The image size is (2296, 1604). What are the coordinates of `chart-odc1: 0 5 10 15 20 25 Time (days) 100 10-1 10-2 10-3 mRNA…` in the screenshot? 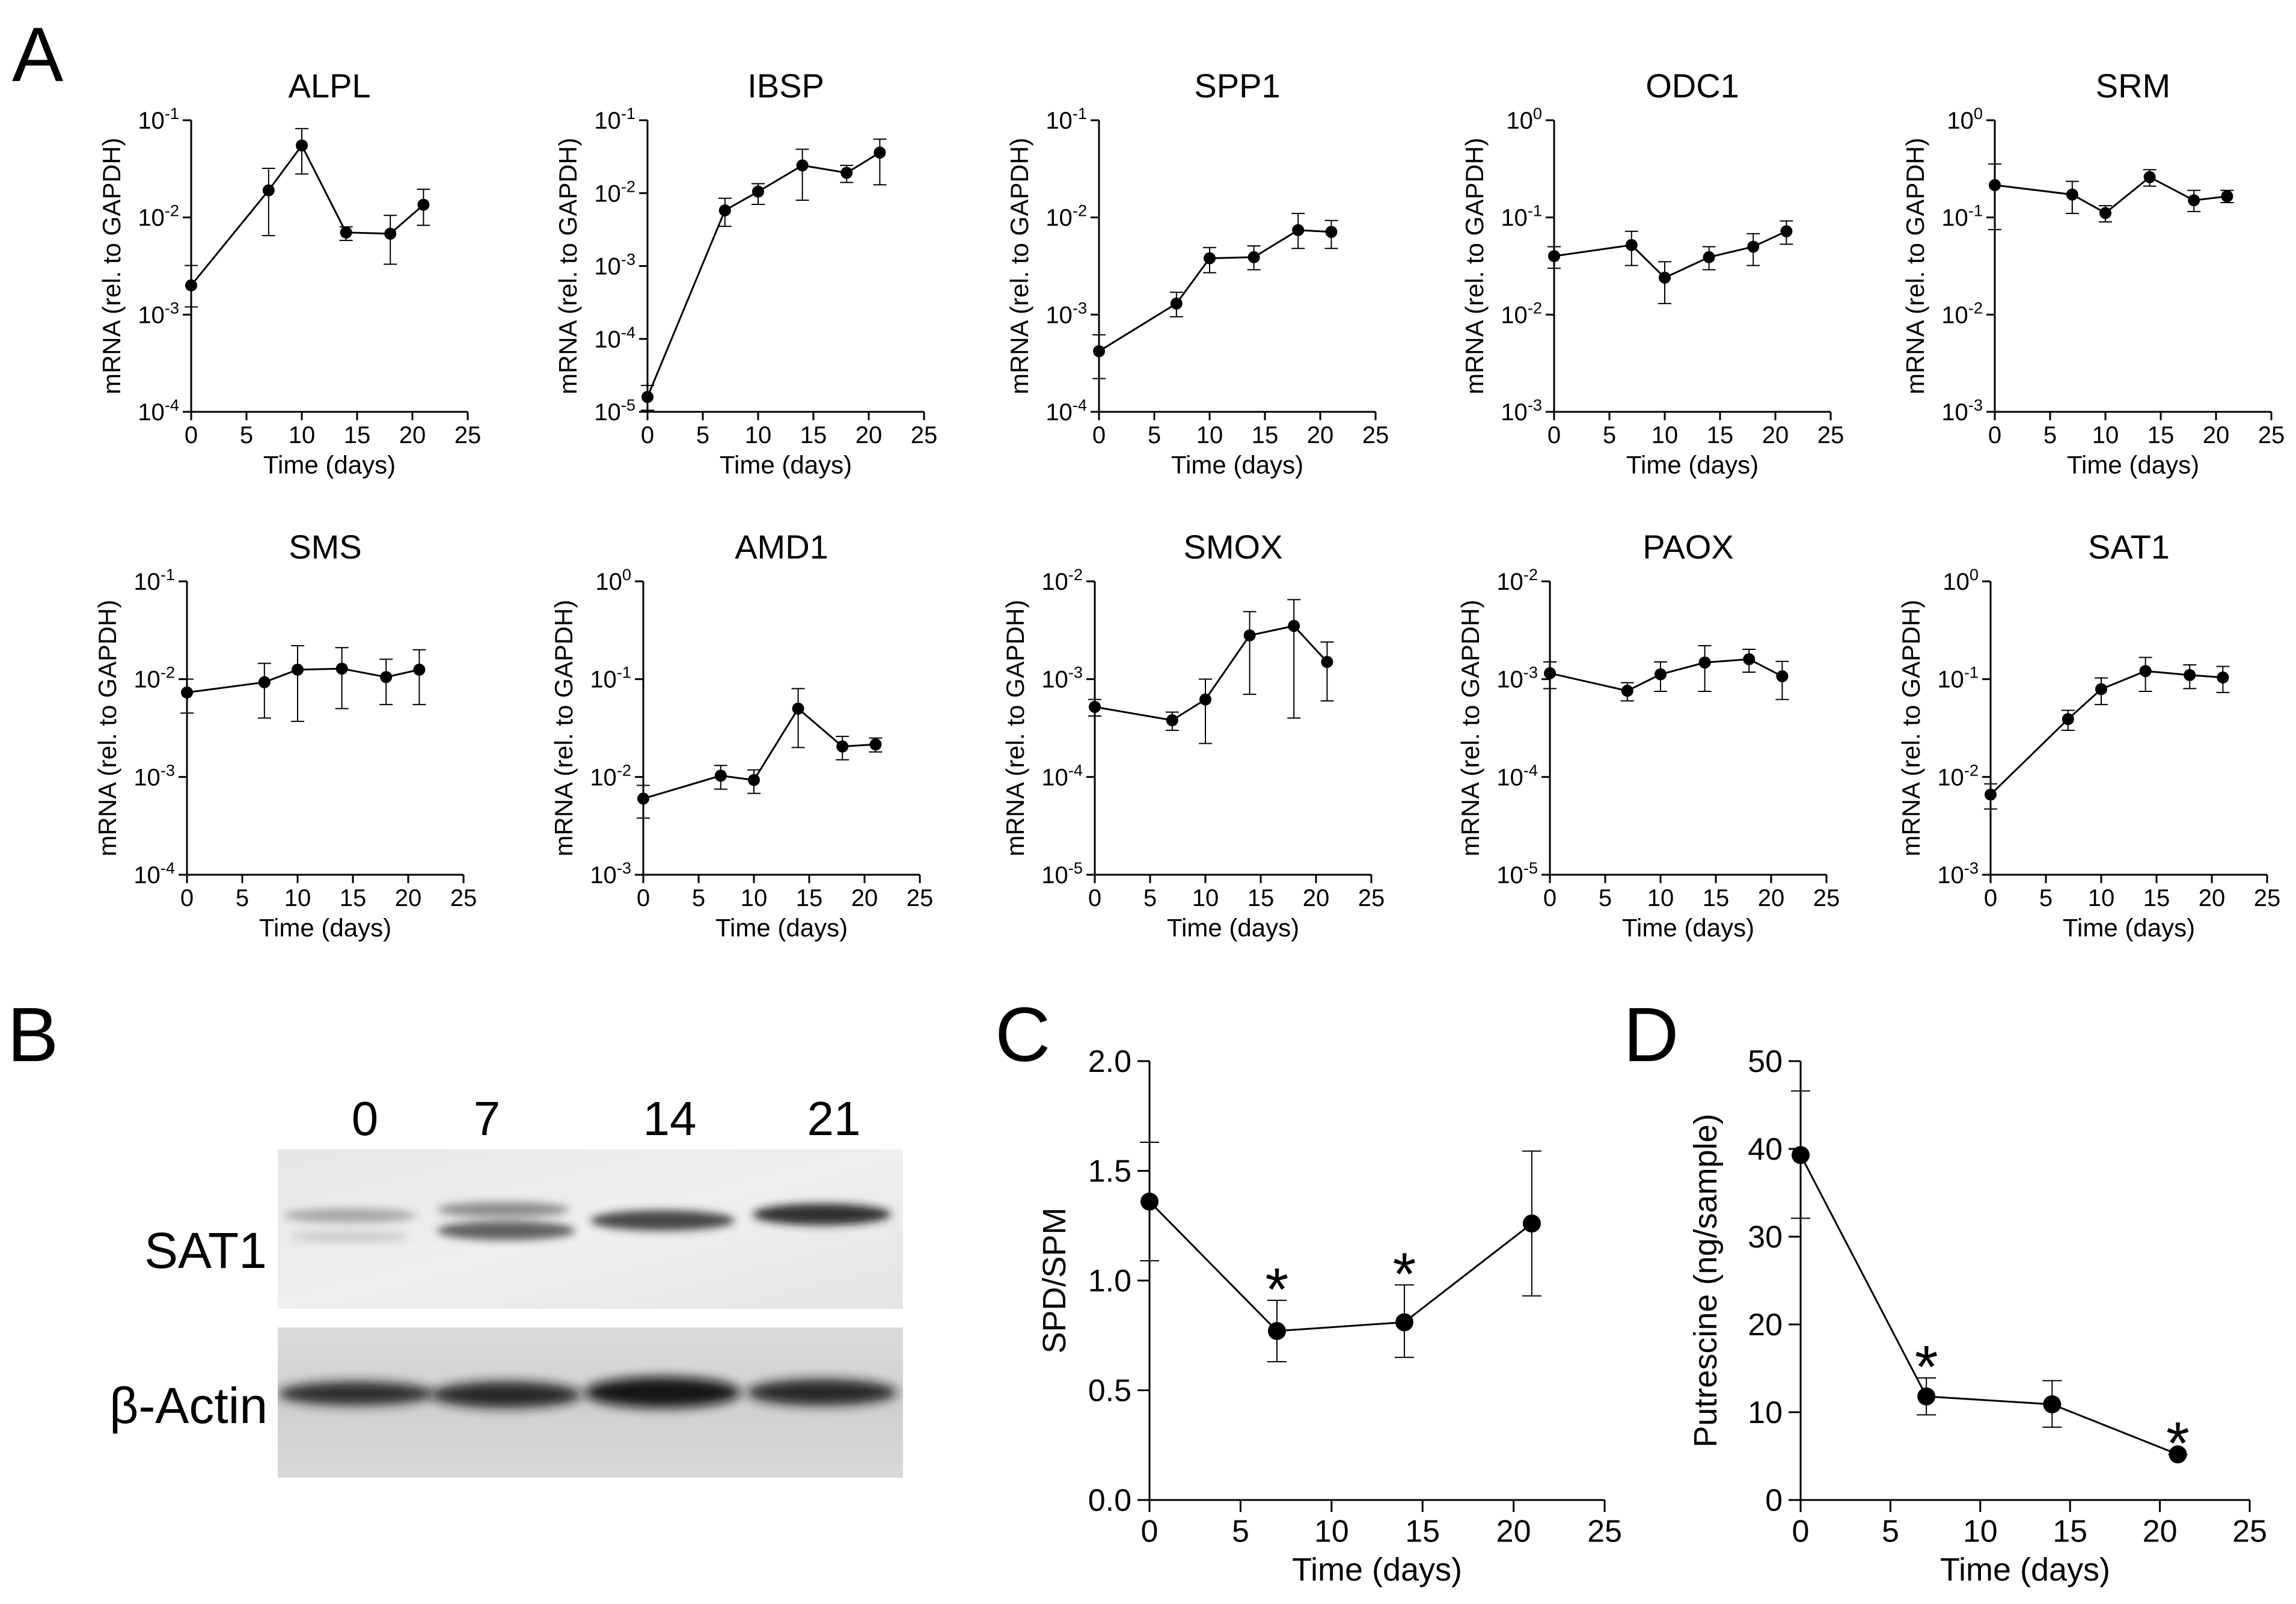 It's located at (1652, 273).